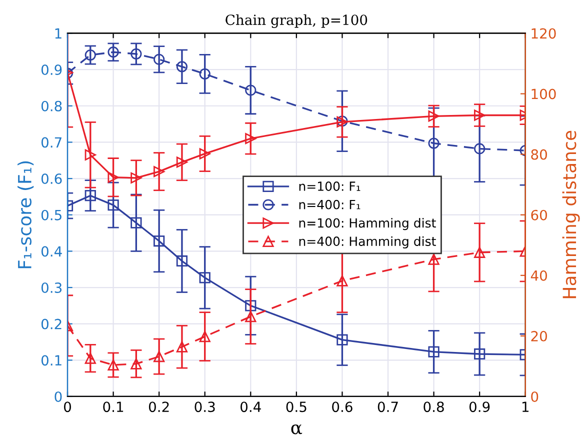  What do you see at coordinates (434, 407) in the screenshot?
I see `x-tick-label: 0.8` at bounding box center [434, 407].